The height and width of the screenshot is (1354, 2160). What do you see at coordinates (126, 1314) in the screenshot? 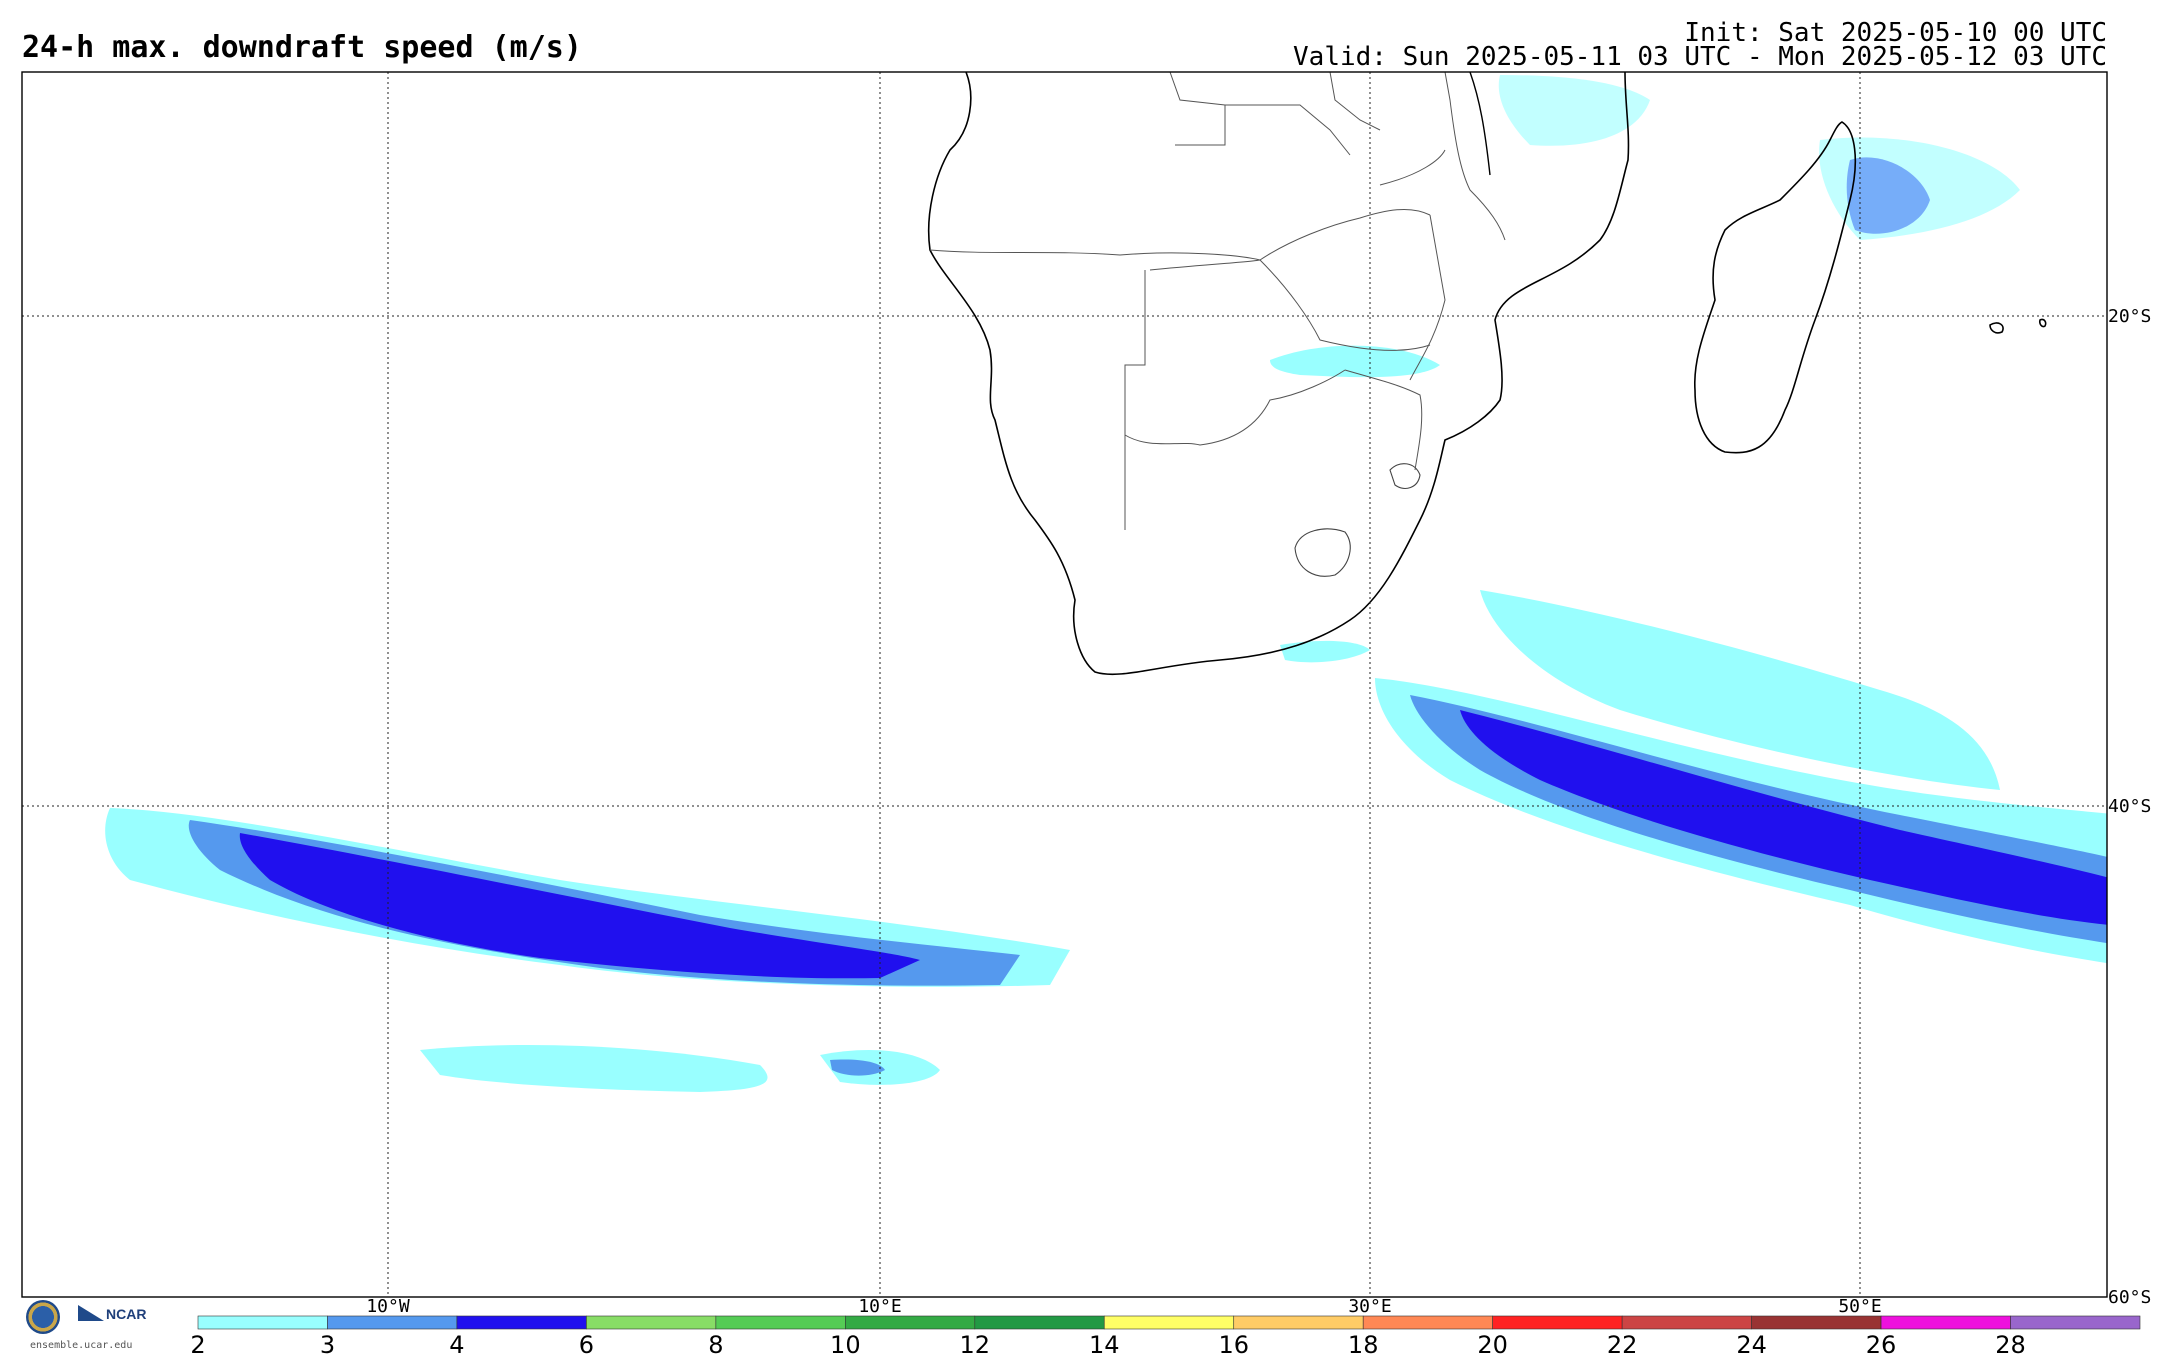
I see `ncar-logo-text: NCAR` at bounding box center [126, 1314].